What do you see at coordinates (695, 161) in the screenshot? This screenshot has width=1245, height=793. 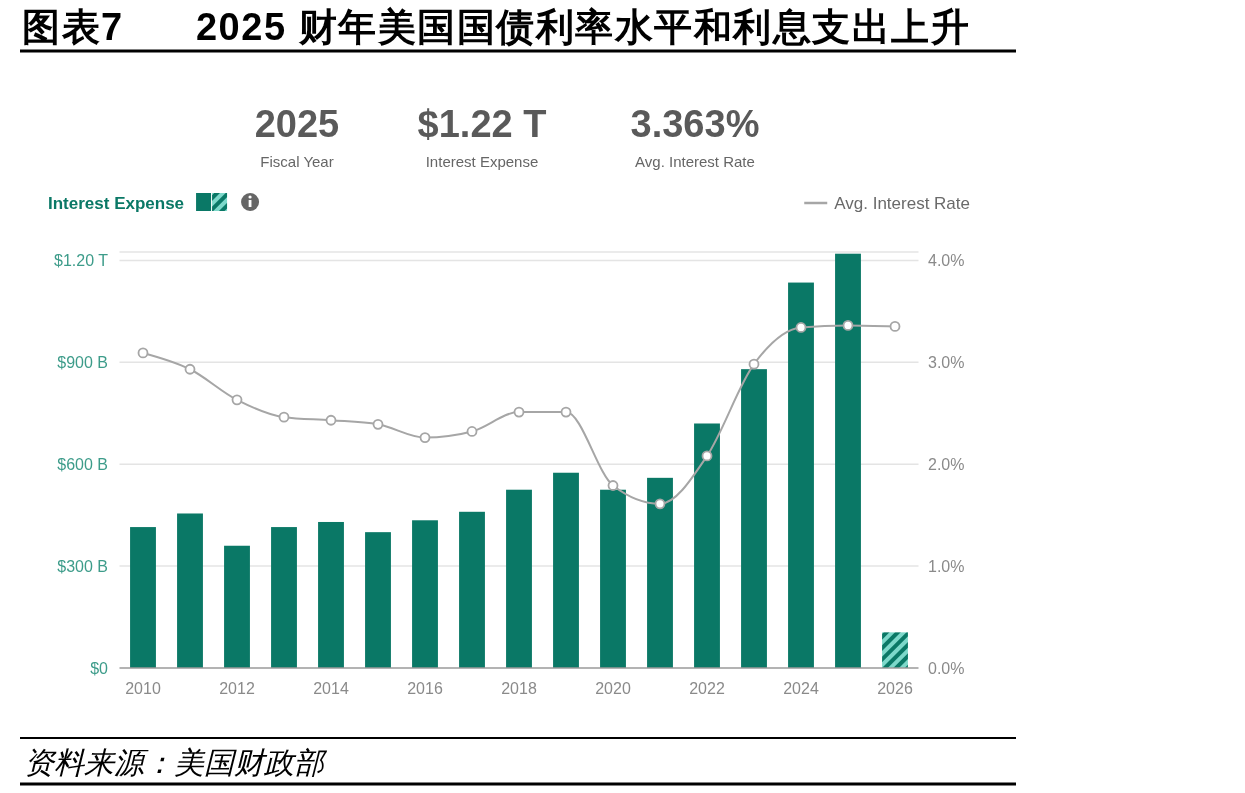 I see `headline-label: Avg. Interest Rate` at bounding box center [695, 161].